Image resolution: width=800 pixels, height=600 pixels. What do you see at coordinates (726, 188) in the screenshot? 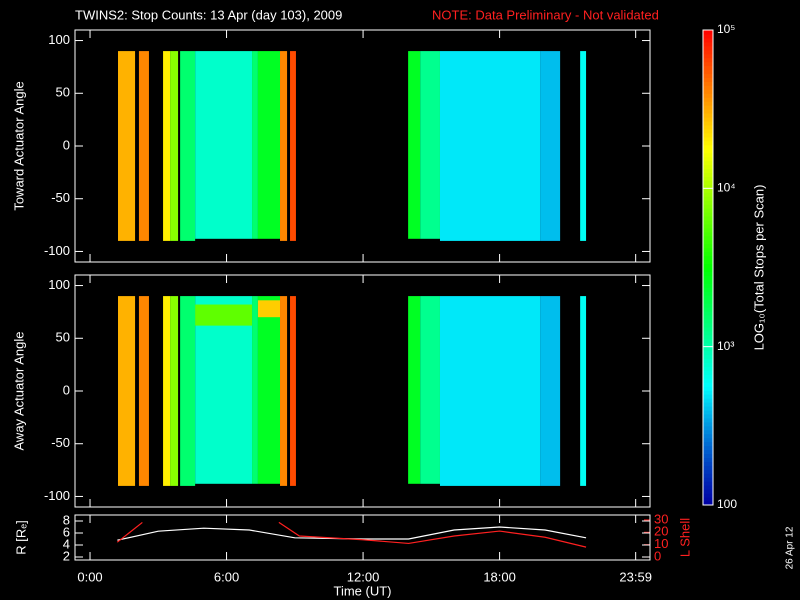
I see `colorbar-tick-label: 10⁴` at bounding box center [726, 188].